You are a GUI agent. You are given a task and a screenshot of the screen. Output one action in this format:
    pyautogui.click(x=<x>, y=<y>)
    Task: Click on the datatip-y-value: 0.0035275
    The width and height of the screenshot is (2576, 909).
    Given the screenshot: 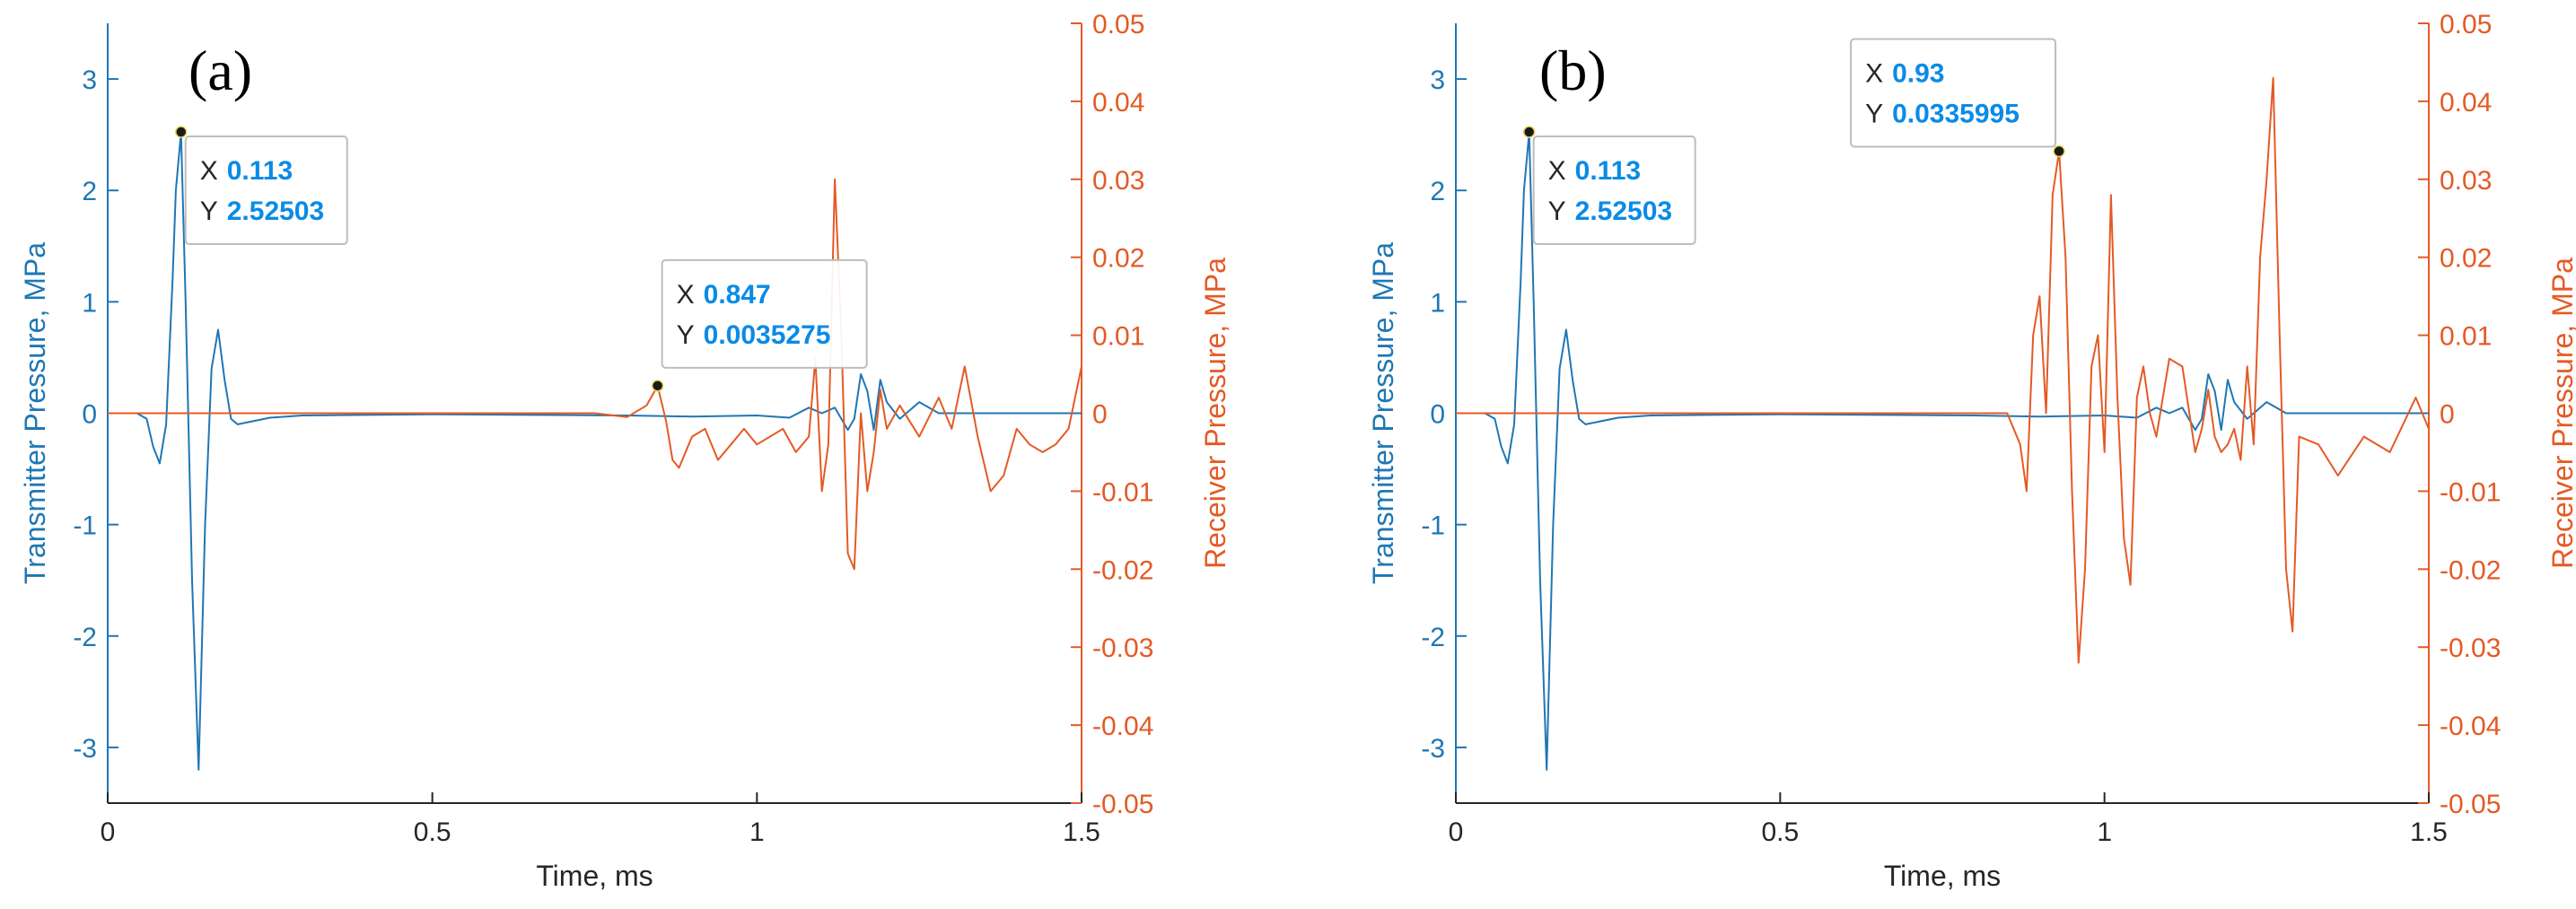 What is the action you would take?
    pyautogui.click(x=767, y=335)
    